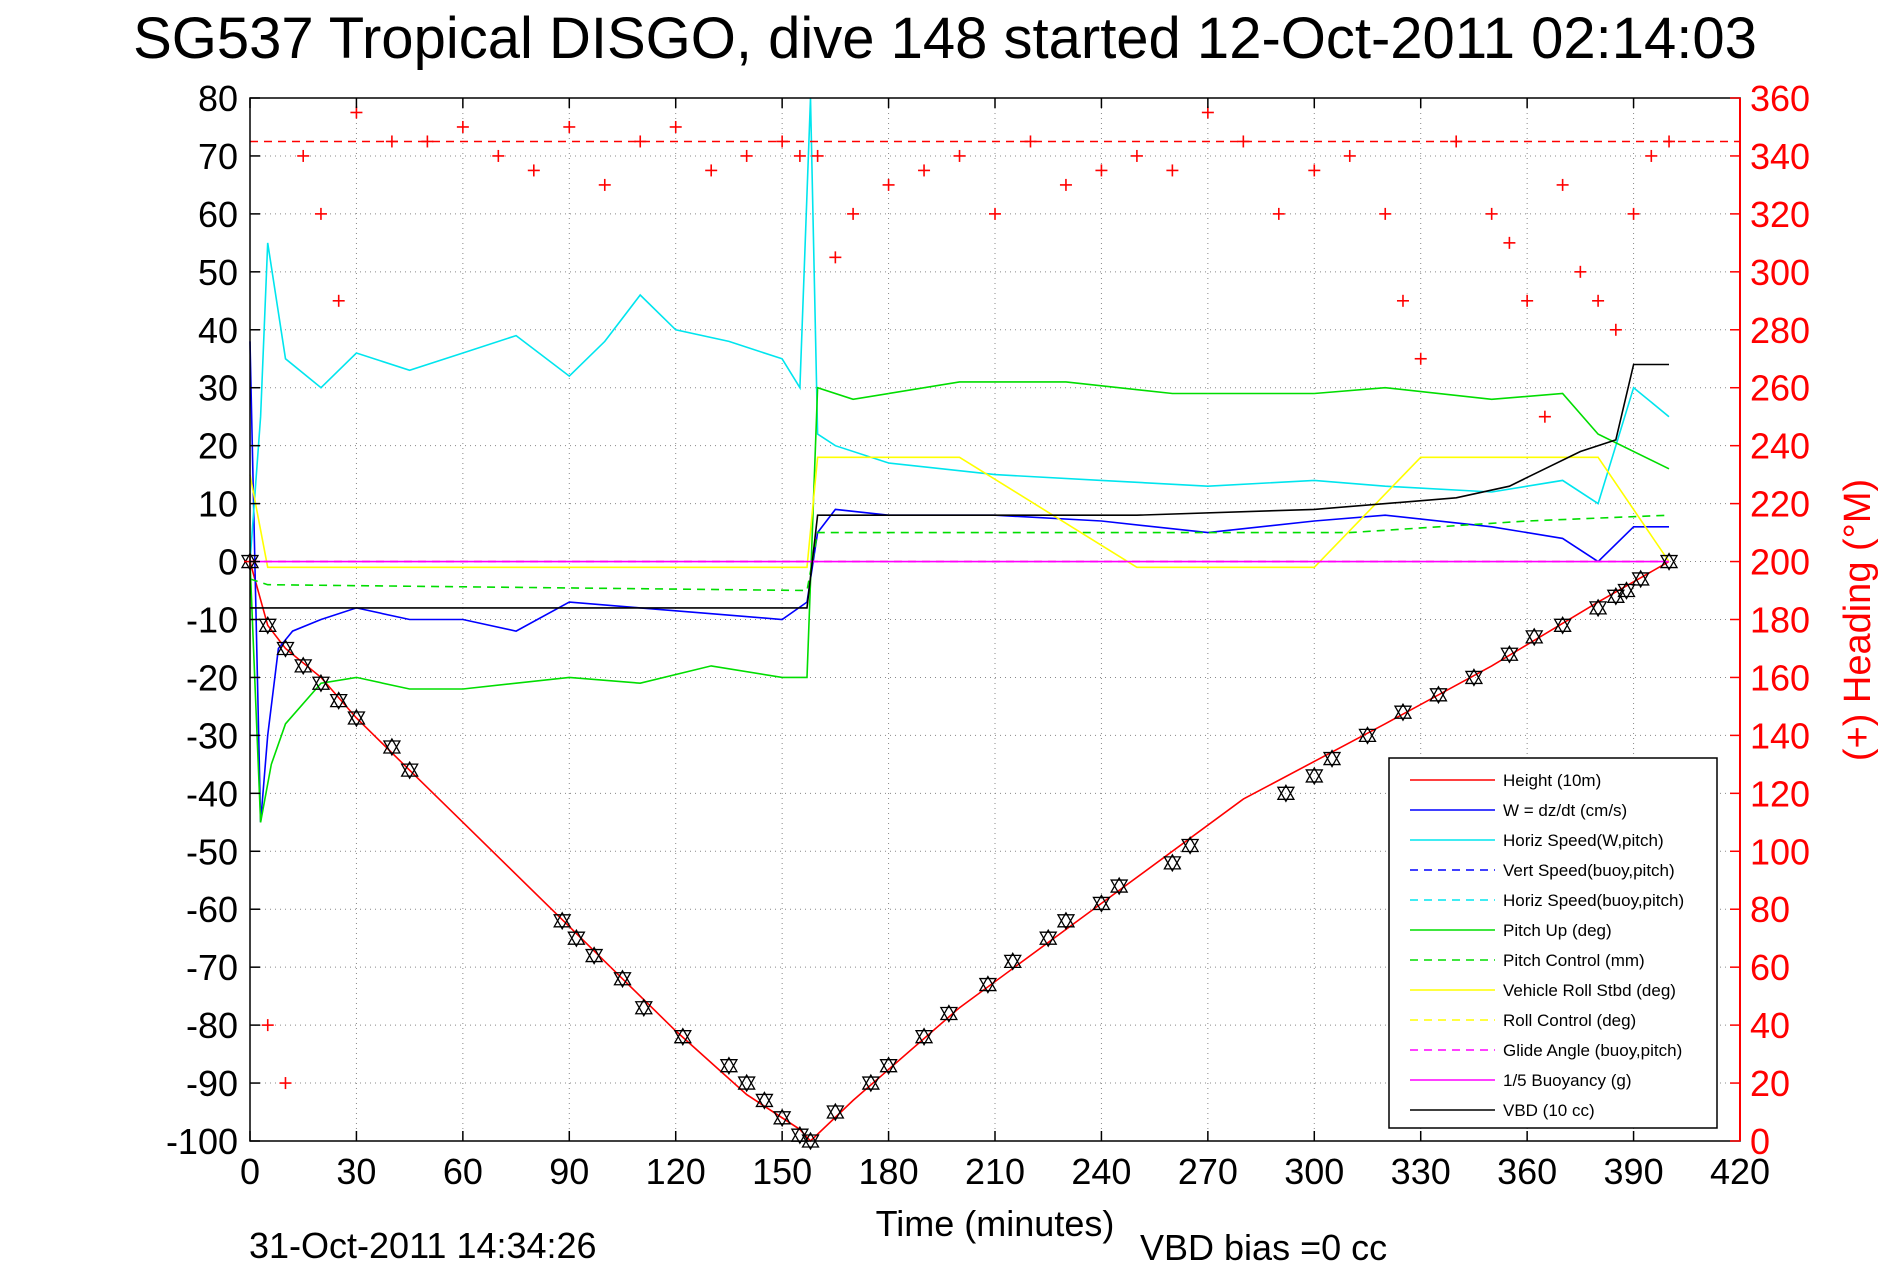 This screenshot has height=1262, width=1891. Describe the element at coordinates (212, 967) in the screenshot. I see `y-tick-label: -70` at that location.